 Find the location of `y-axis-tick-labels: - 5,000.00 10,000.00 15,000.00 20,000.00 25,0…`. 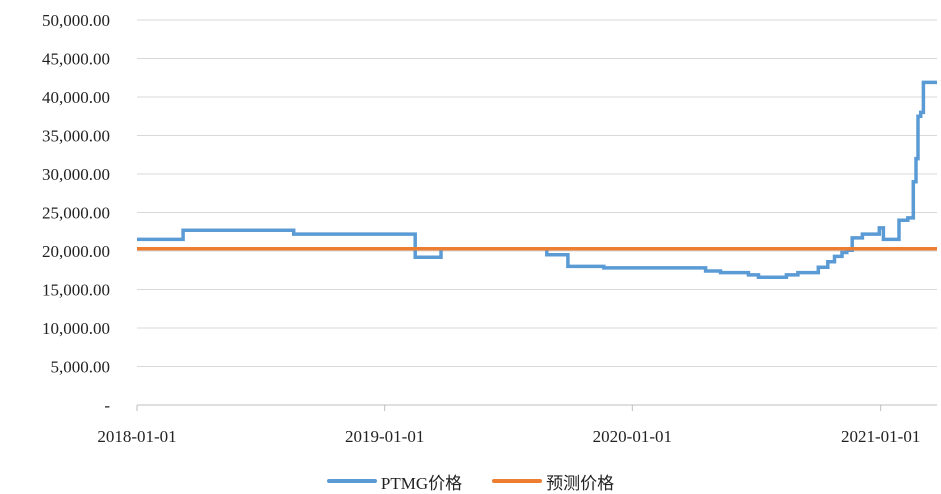

y-axis-tick-labels: - 5,000.00 10,000.00 15,000.00 20,000.00 25,0… is located at coordinates (76, 213).